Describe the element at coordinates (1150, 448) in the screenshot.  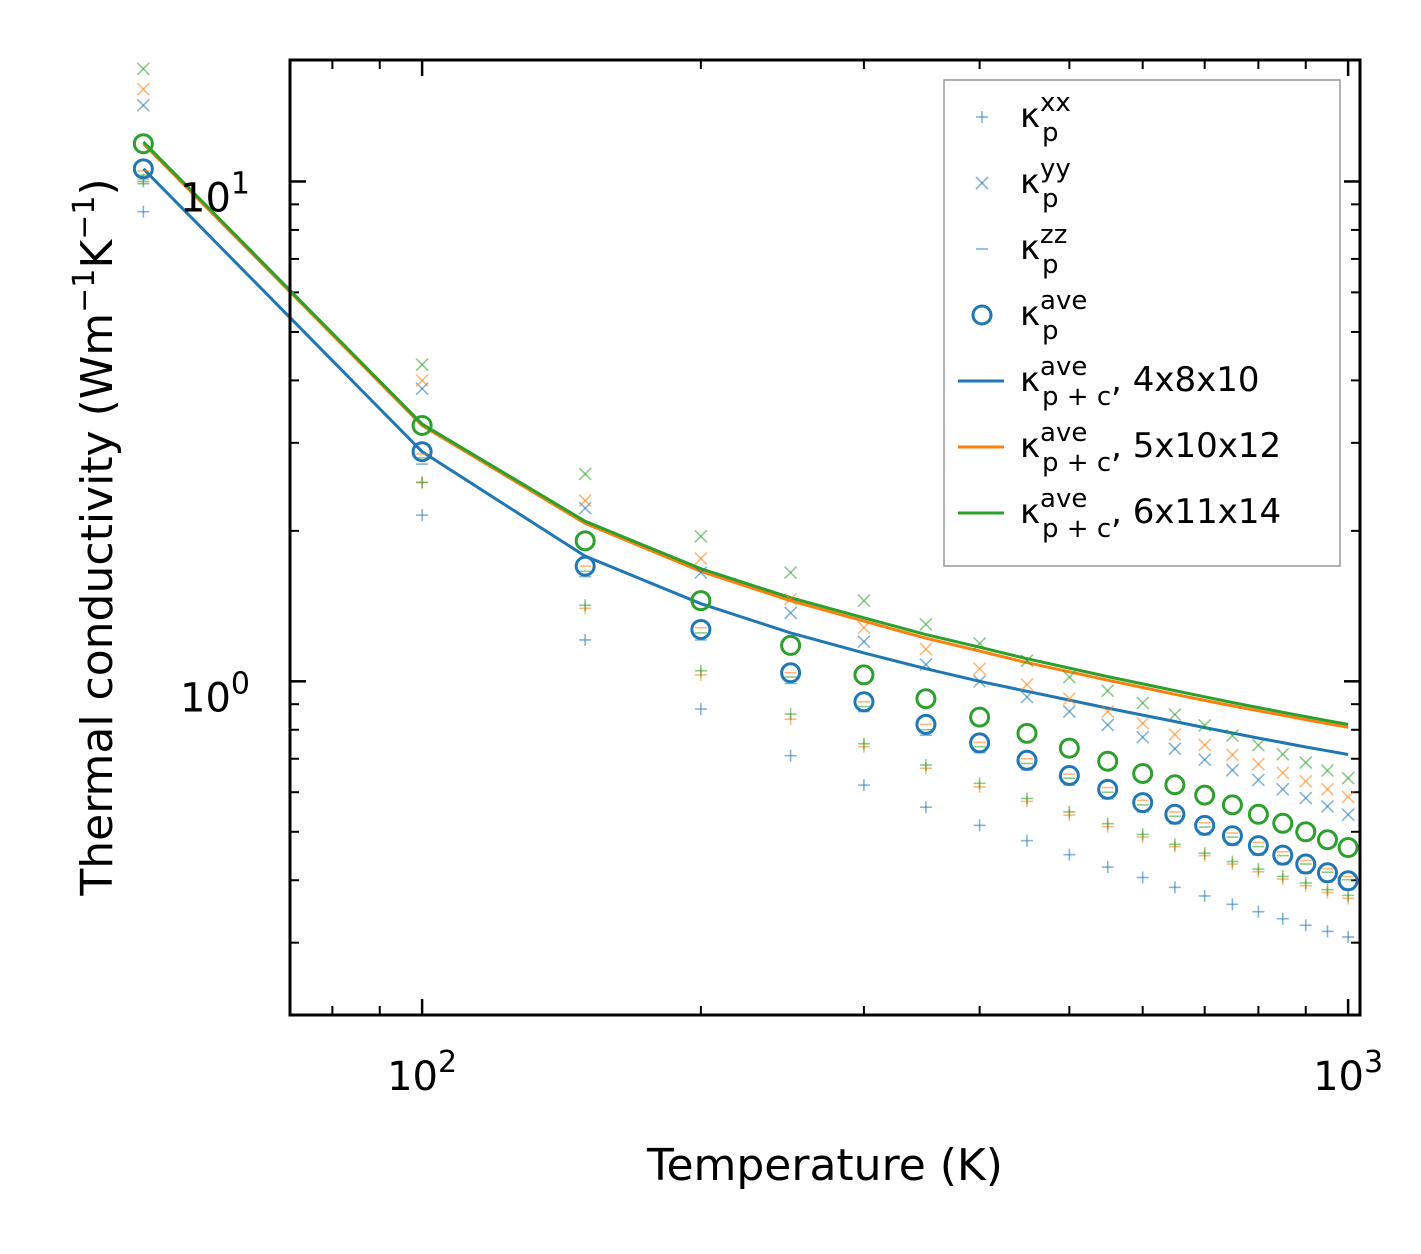
I see `legend-label: κave p + c, 5x10x12` at that location.